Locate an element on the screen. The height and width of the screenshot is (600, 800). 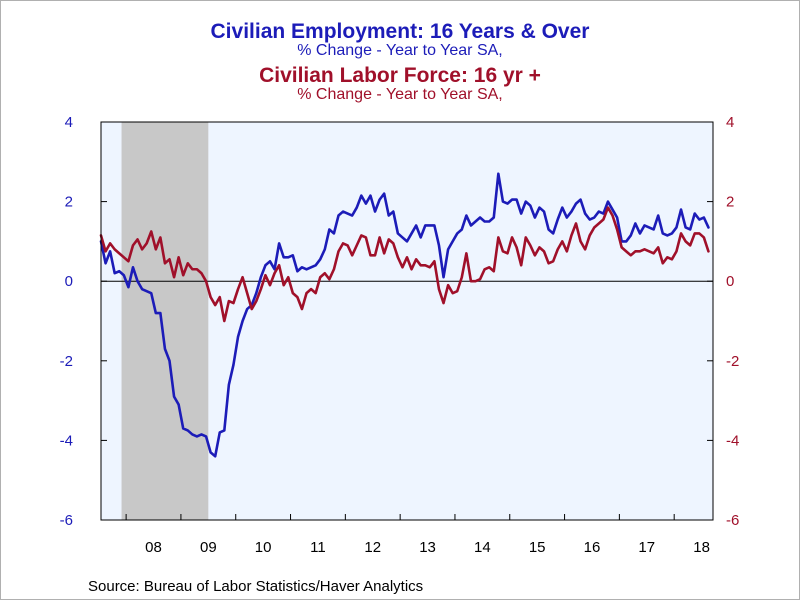
x-tick-label: 10 is located at coordinates (263, 547).